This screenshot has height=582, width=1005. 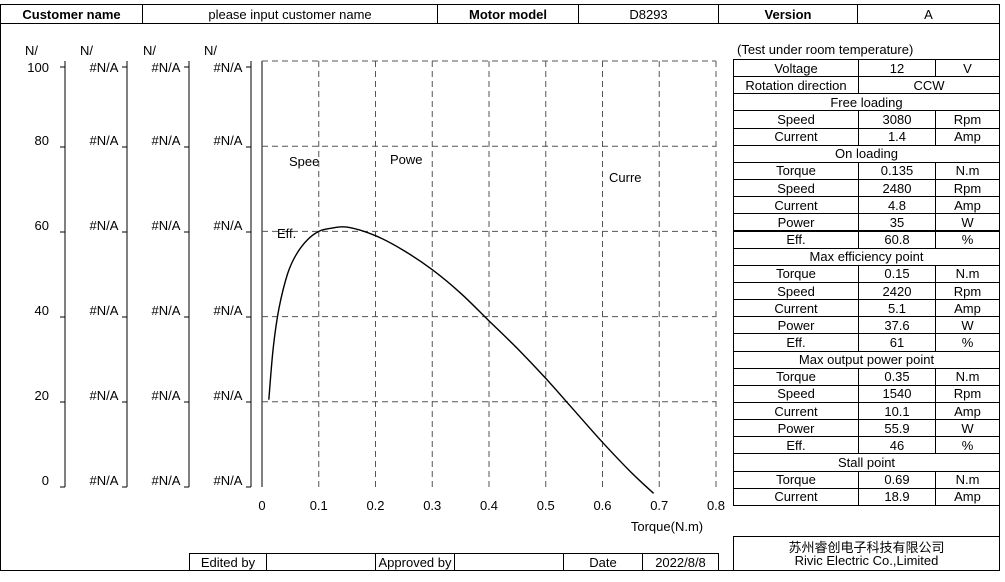 What do you see at coordinates (796, 222) in the screenshot?
I see `on-loading-power-label: Power` at bounding box center [796, 222].